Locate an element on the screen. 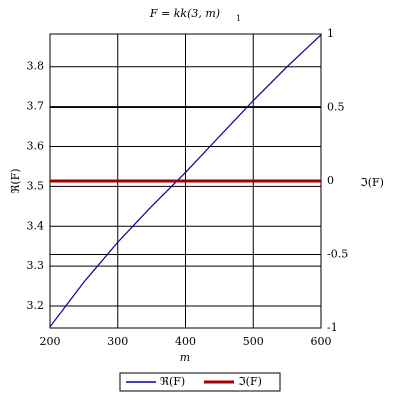  legend-box is located at coordinates (200, 382).